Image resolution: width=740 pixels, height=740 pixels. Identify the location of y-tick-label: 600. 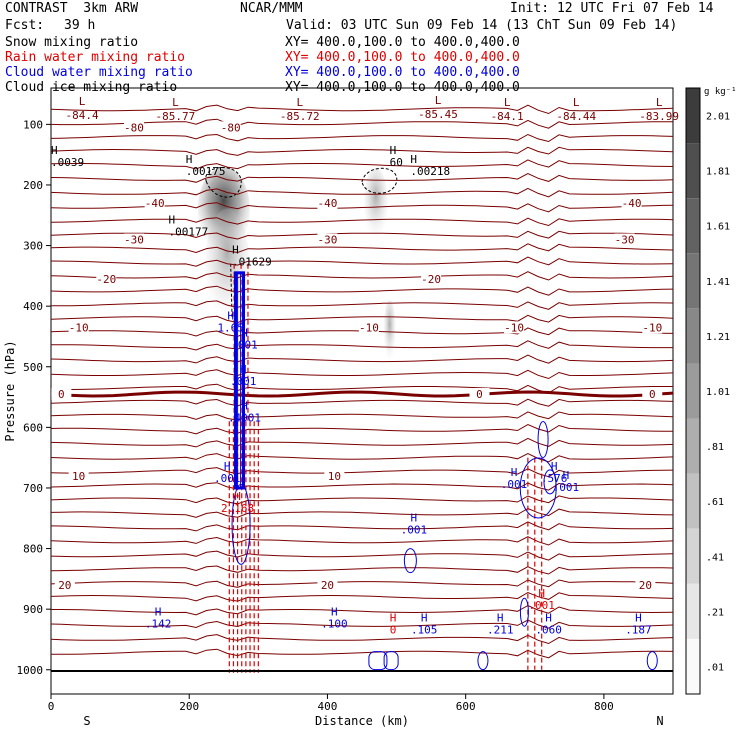
(33, 427).